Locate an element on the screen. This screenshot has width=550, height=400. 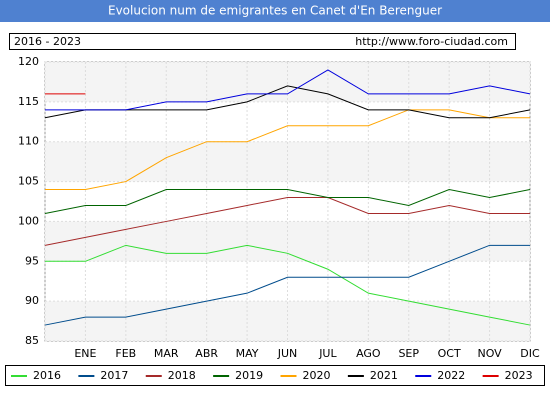
legend-label: 2022 is located at coordinates (451, 375).